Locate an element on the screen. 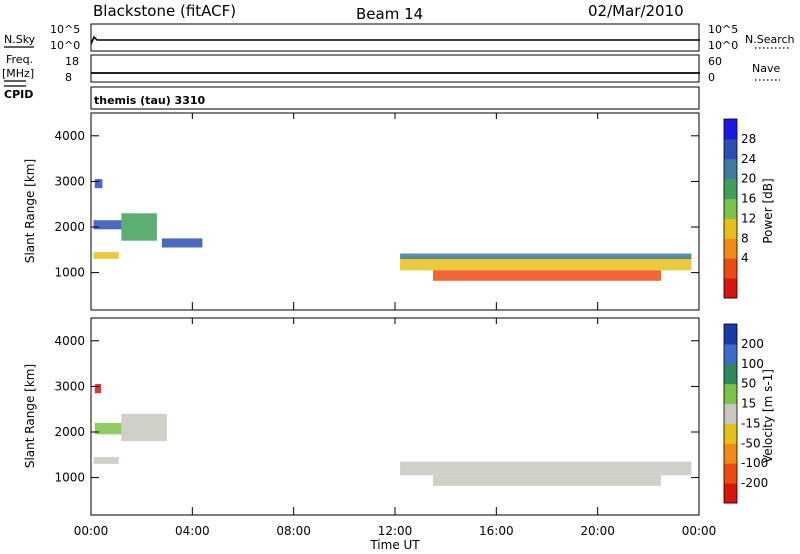 The height and width of the screenshot is (554, 800). velocity-ytick-label: 3000 is located at coordinates (69, 386).